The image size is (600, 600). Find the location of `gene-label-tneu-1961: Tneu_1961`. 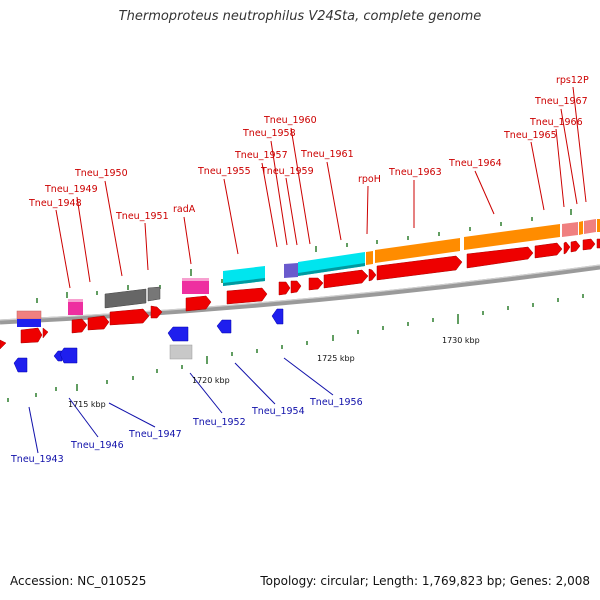

gene-label-tneu-1961: Tneu_1961 is located at coordinates (327, 154).